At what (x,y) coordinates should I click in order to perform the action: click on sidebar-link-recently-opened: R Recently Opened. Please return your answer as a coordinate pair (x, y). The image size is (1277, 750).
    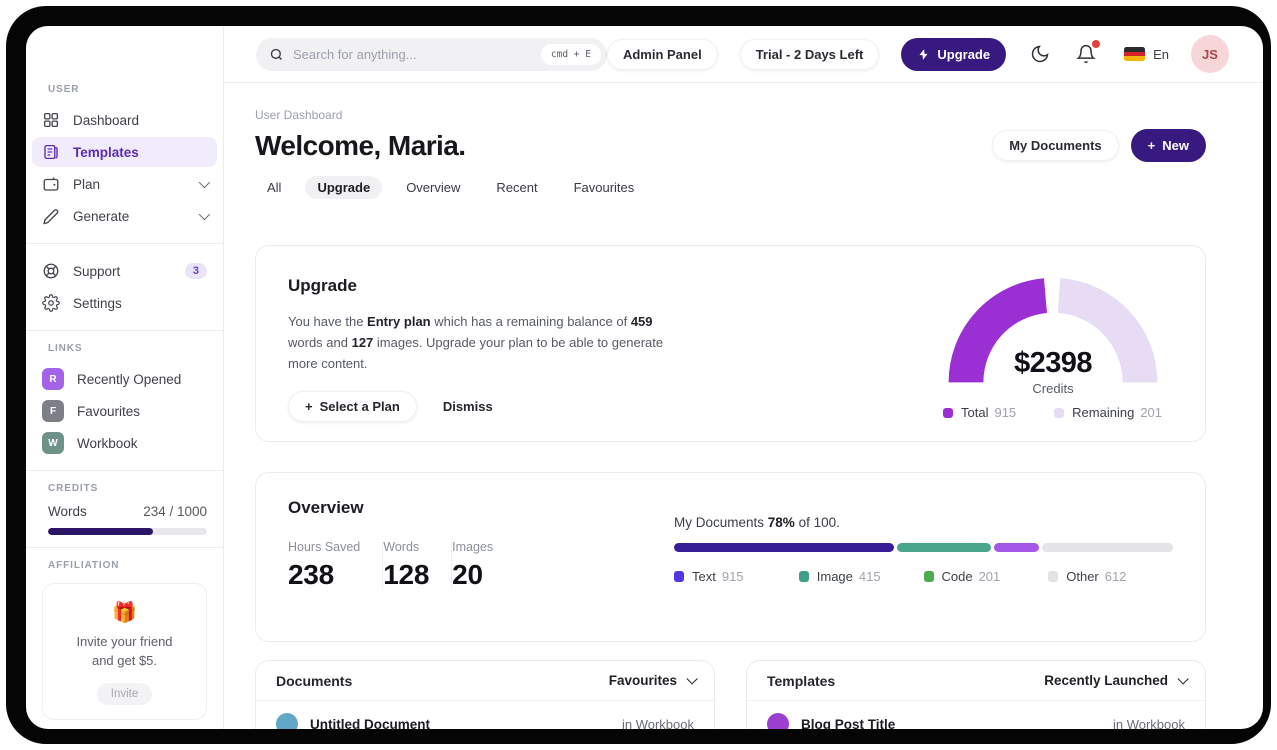
    Looking at the image, I should click on (124, 379).